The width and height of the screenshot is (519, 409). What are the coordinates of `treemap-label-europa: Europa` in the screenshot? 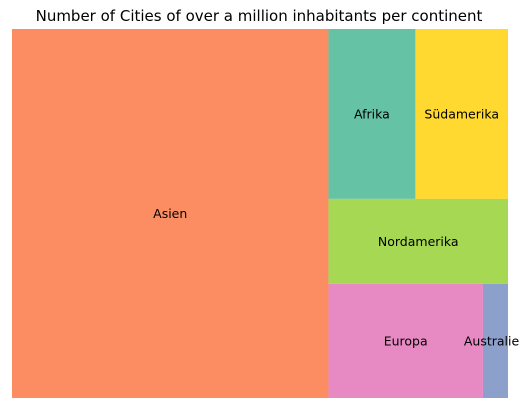 It's located at (406, 340).